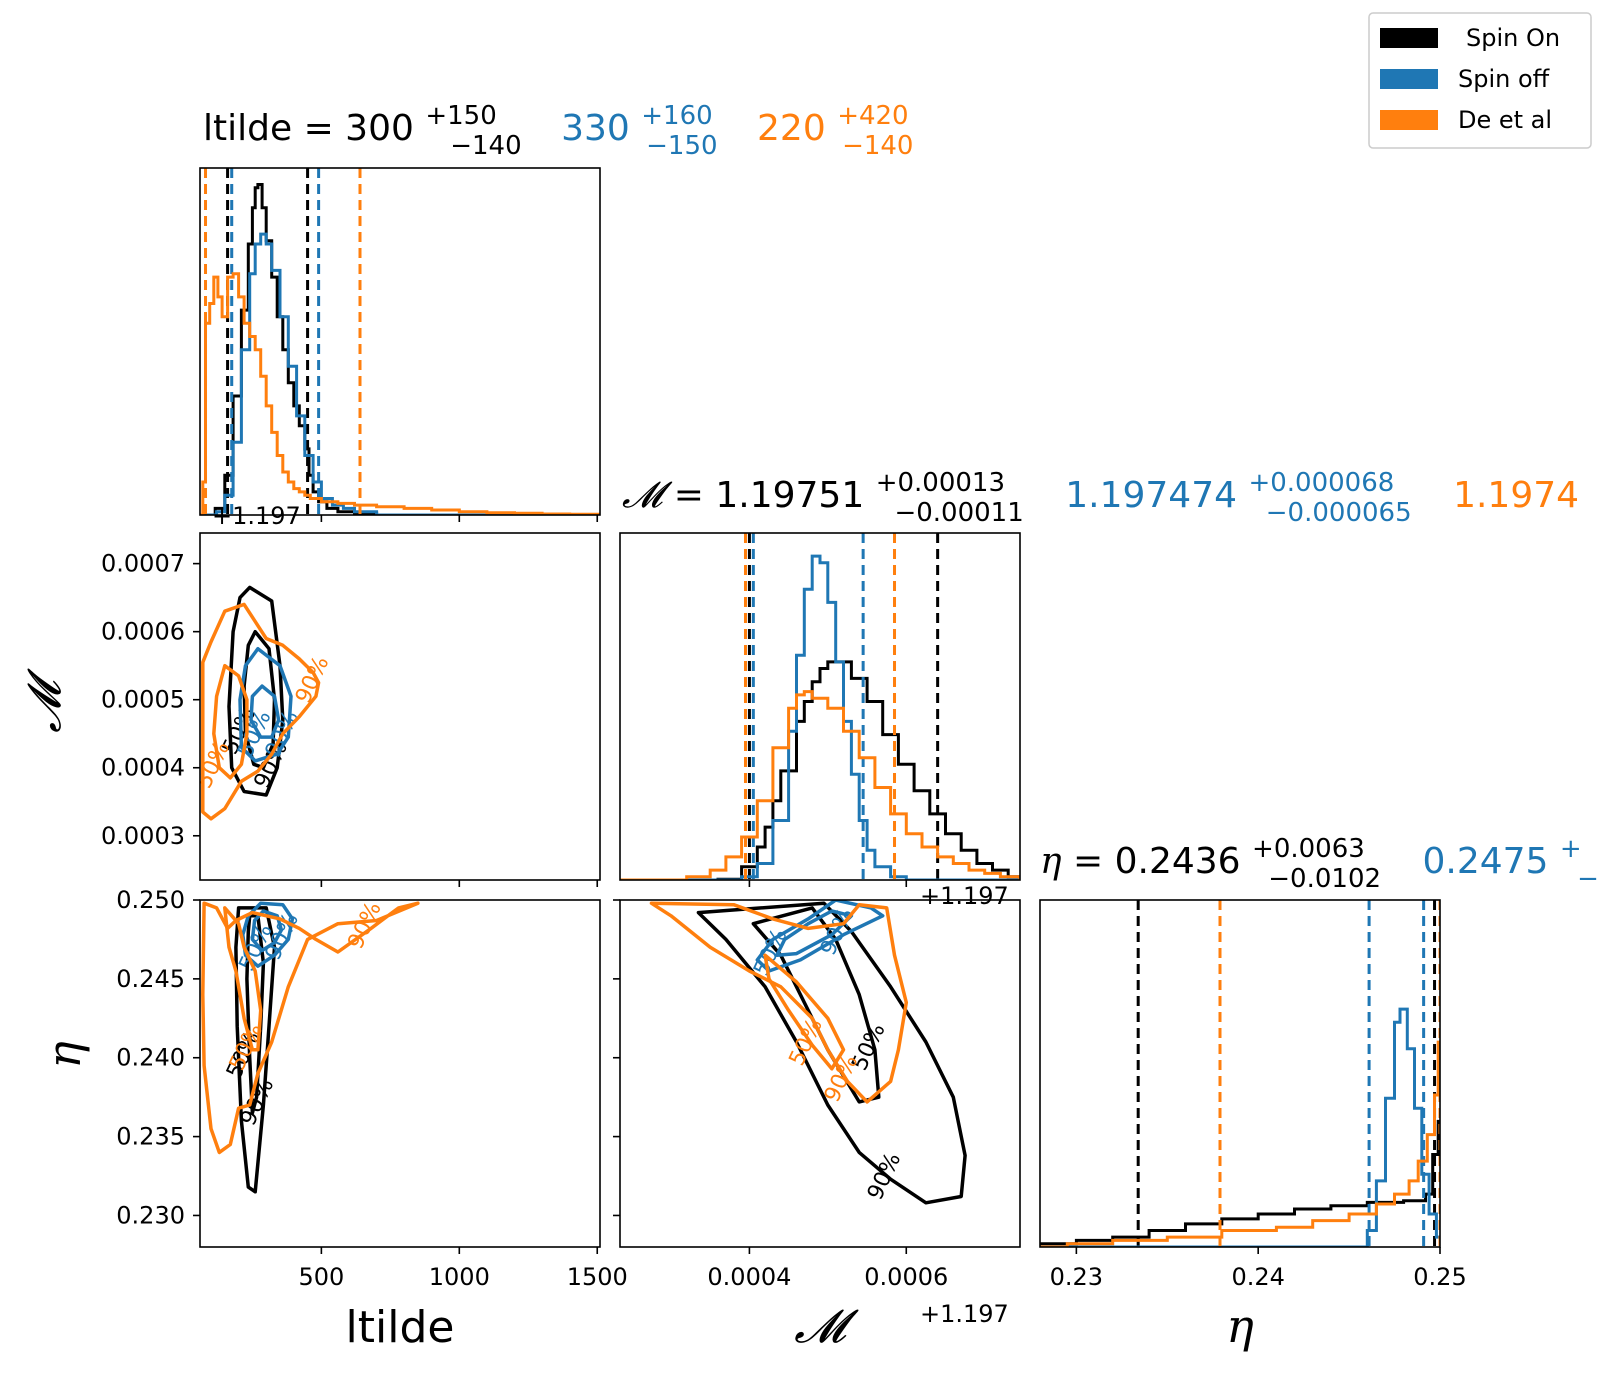  I want to click on panel-frame-e21, so click(820, 1073).